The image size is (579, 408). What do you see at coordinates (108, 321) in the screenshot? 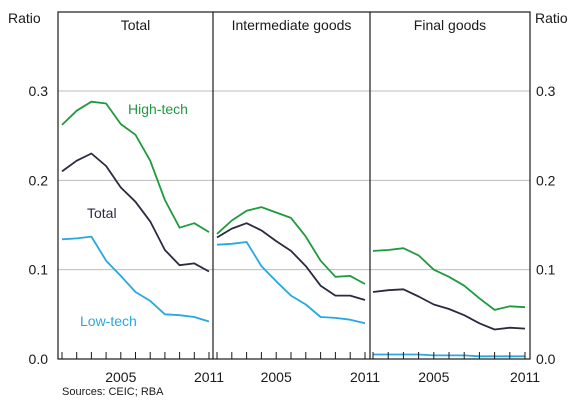
I see `series-label-low-tech: Low-tech` at bounding box center [108, 321].